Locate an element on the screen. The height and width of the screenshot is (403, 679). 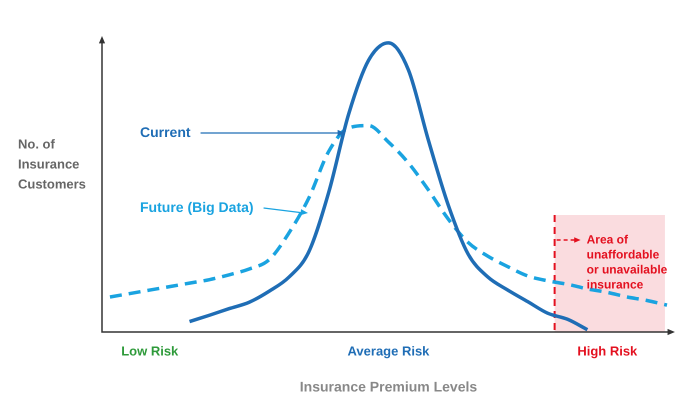
legend-label: Future (Big Data) is located at coordinates (197, 206).